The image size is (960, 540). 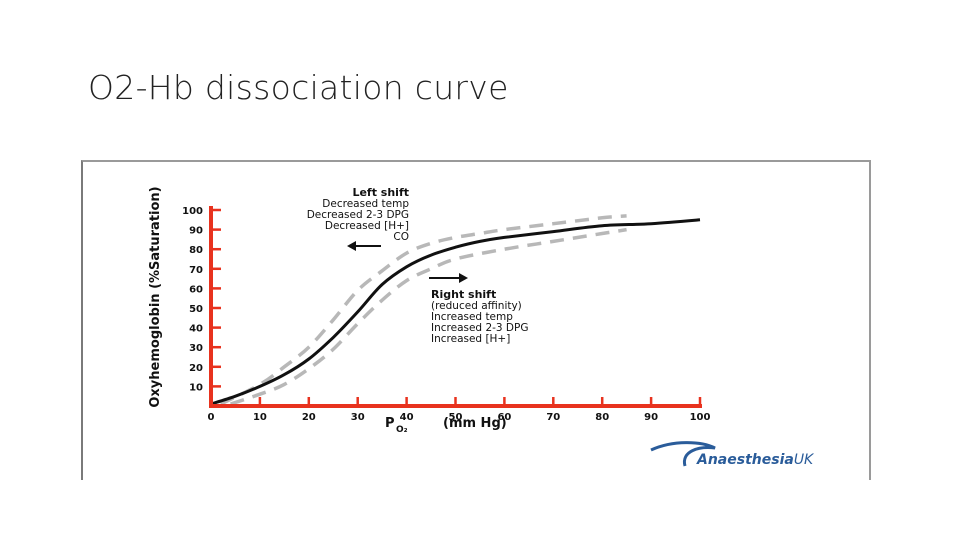 What do you see at coordinates (196, 387) in the screenshot?
I see `y-tick-label: 10` at bounding box center [196, 387].